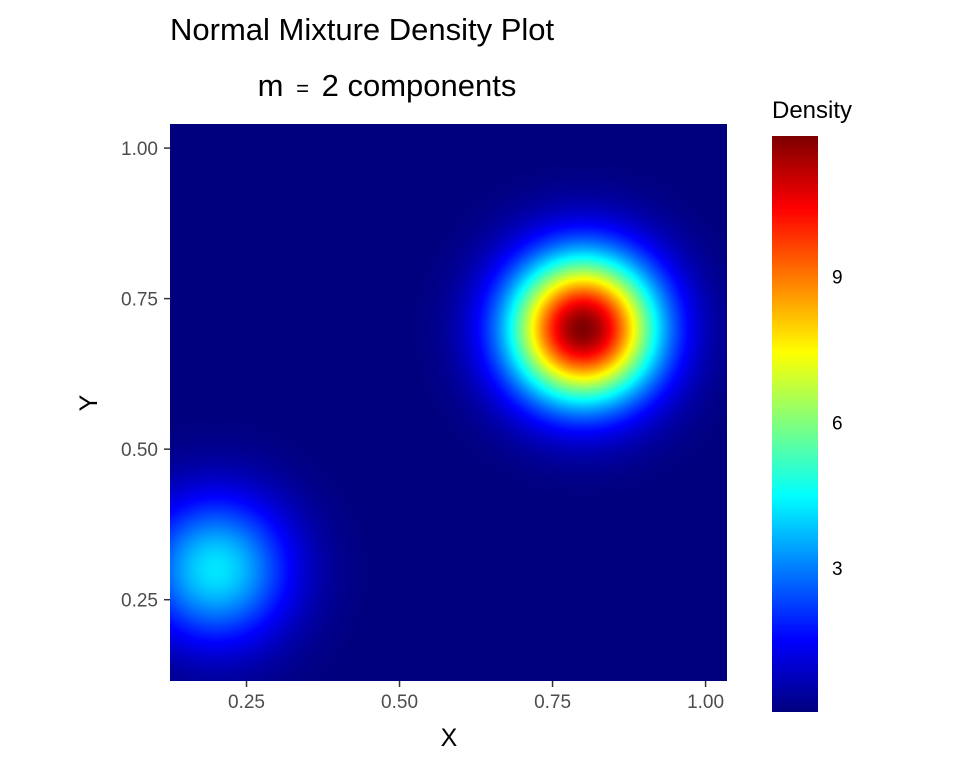  I want to click on chart-subtitle: m = 2 components, so click(387, 85).